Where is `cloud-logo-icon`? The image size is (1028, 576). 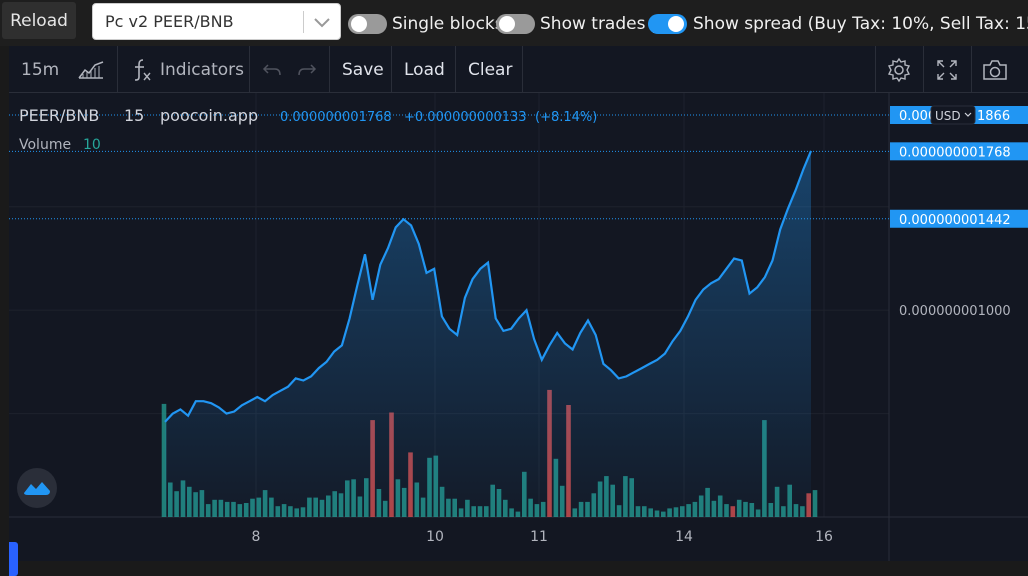
cloud-logo-icon is located at coordinates (37, 488).